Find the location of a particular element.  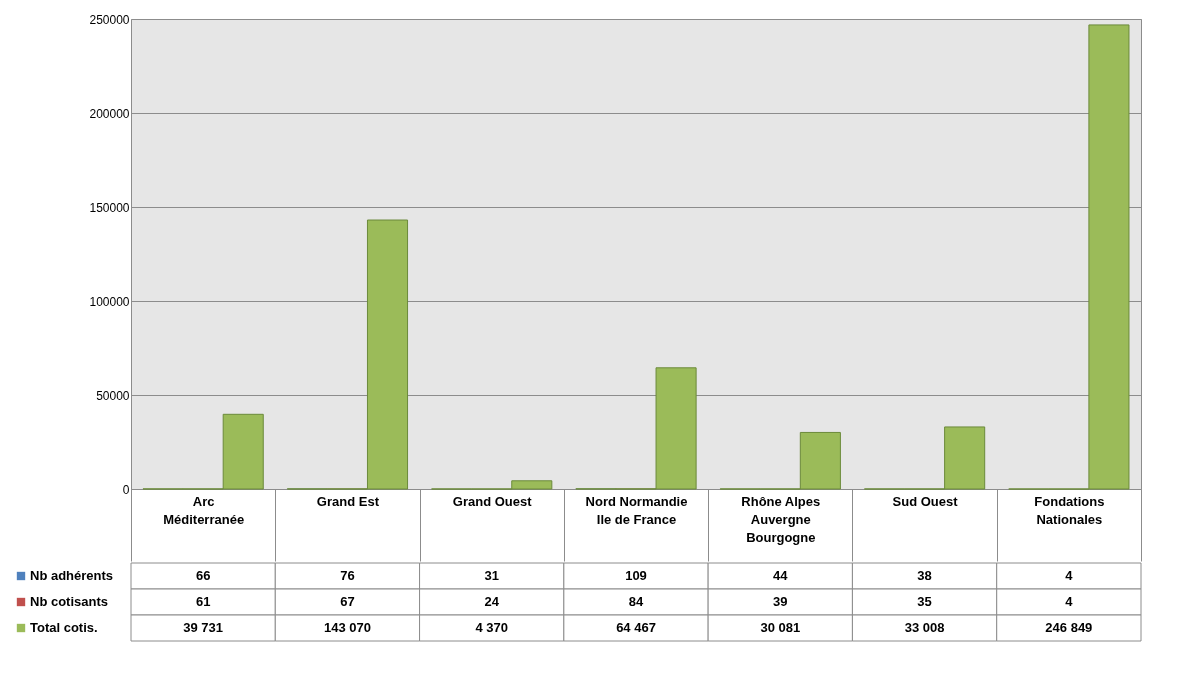

data-label: 39 731 is located at coordinates (203, 627).